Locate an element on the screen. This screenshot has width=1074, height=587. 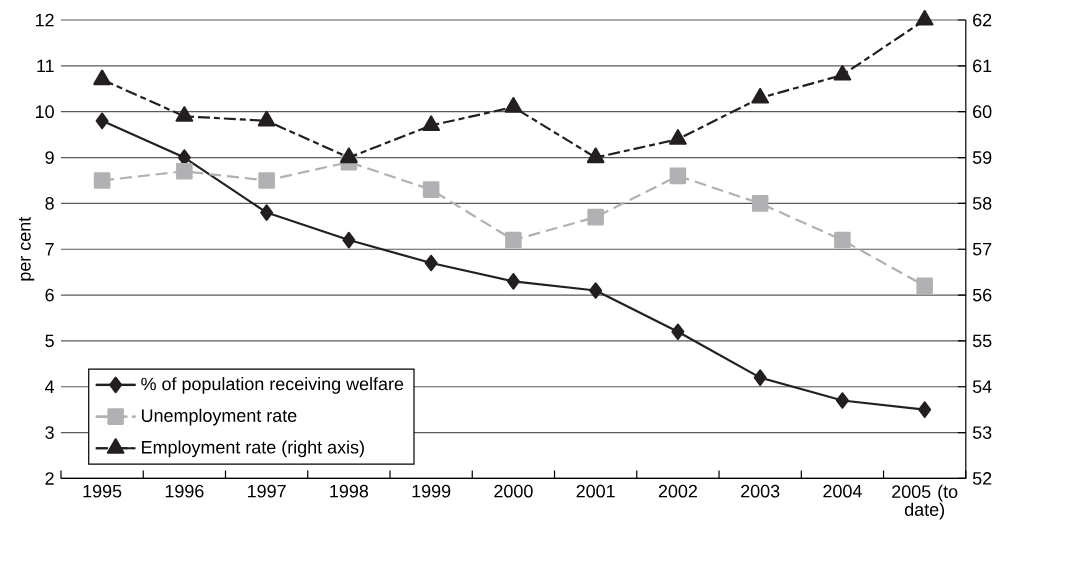
y-tick-label: 12 is located at coordinates (45, 20).